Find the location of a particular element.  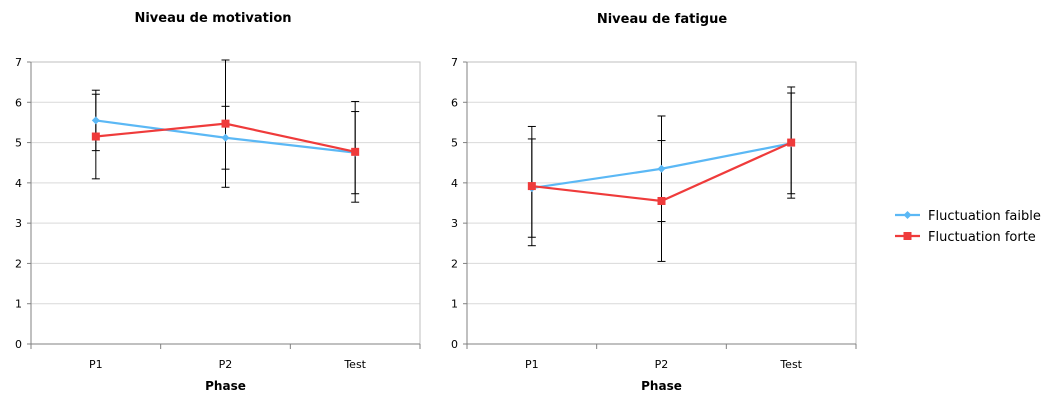

legend: Fluctuation faible Fluctuation forte is located at coordinates (968, 227).